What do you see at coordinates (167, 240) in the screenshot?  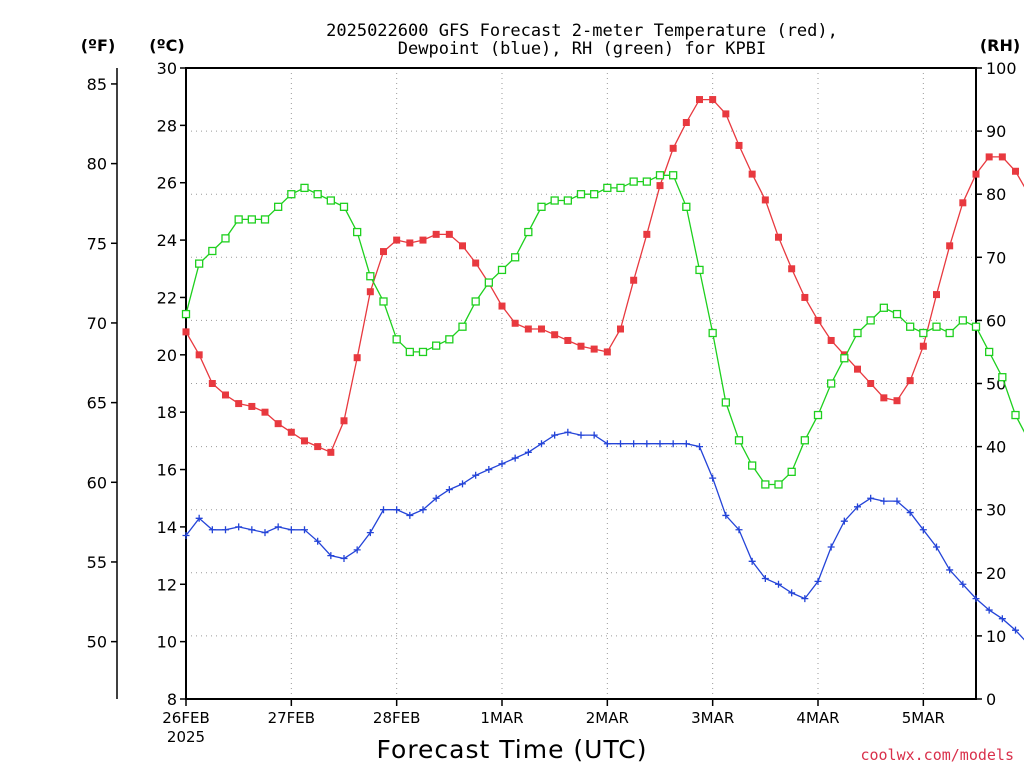 I see `celsius-tick-label: 24` at bounding box center [167, 240].